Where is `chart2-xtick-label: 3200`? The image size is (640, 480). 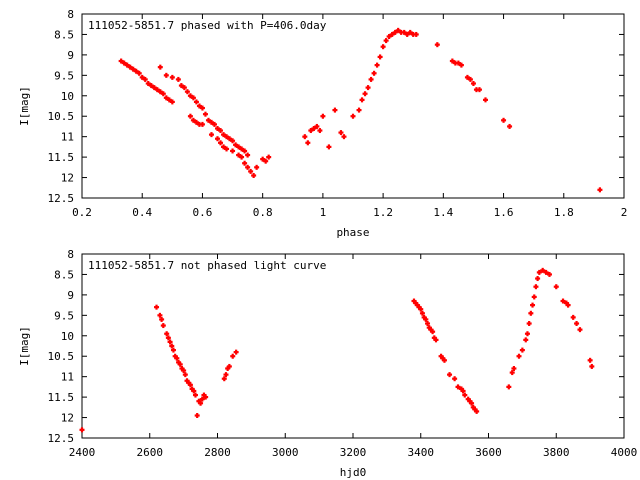 chart2-xtick-label: 3200 is located at coordinates (353, 452).